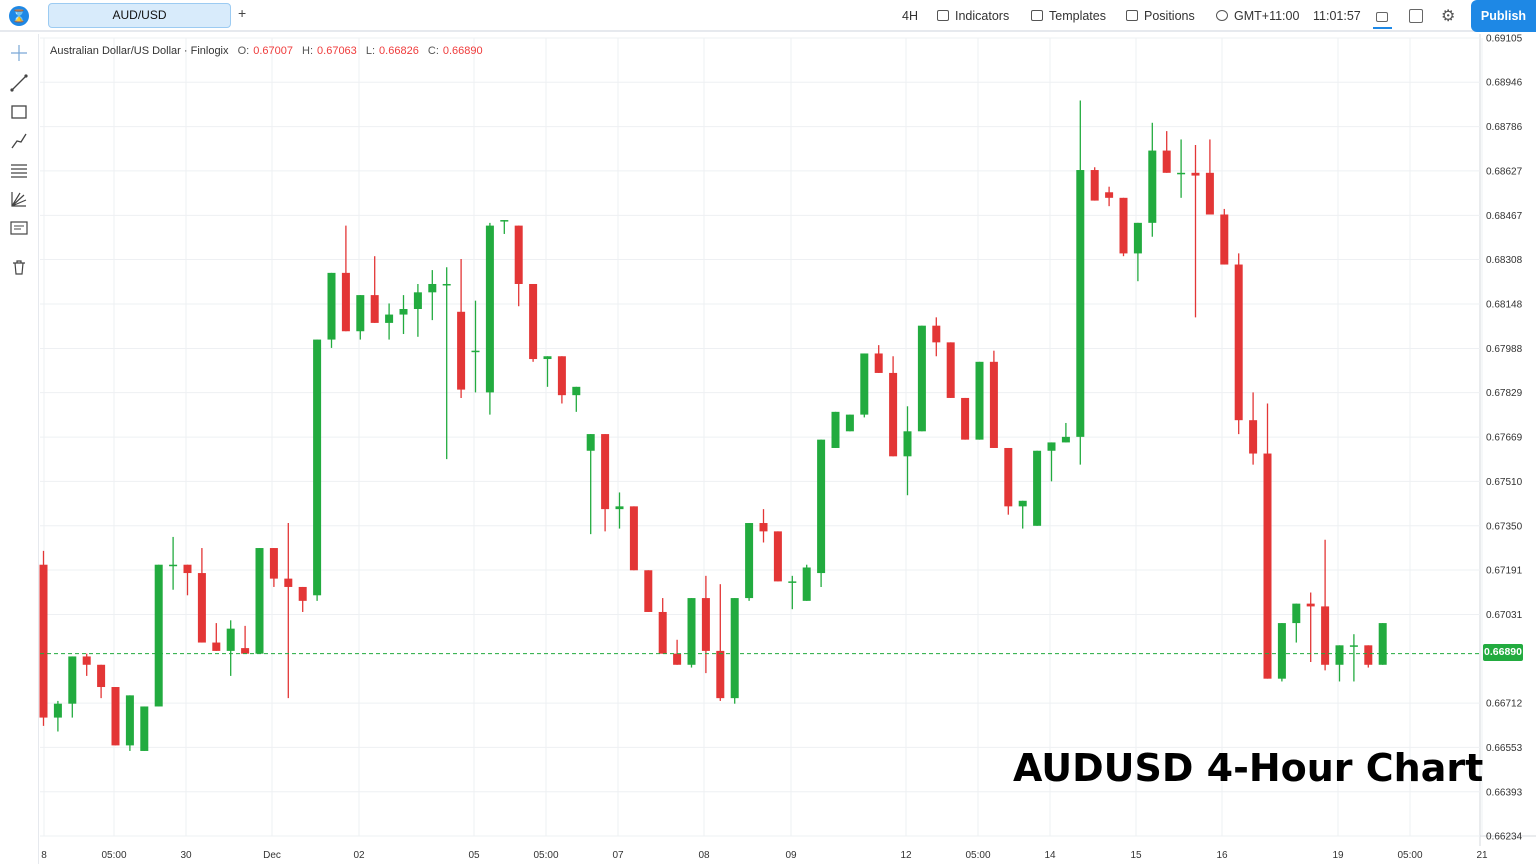  What do you see at coordinates (19, 83) in the screenshot?
I see `trend-line-icon` at bounding box center [19, 83].